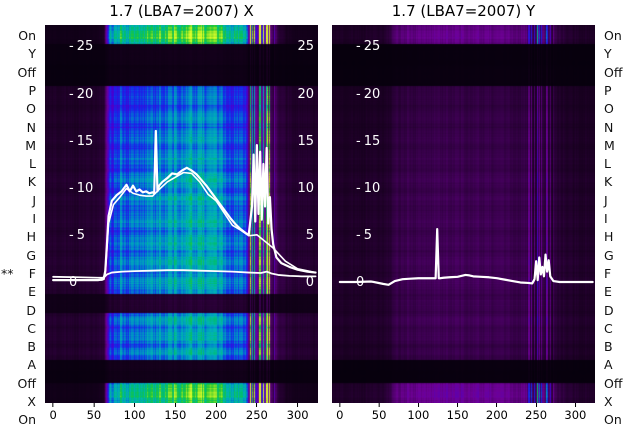 This screenshot has width=640, height=440. I want to click on category-label-right-3: P, so click(608, 90).